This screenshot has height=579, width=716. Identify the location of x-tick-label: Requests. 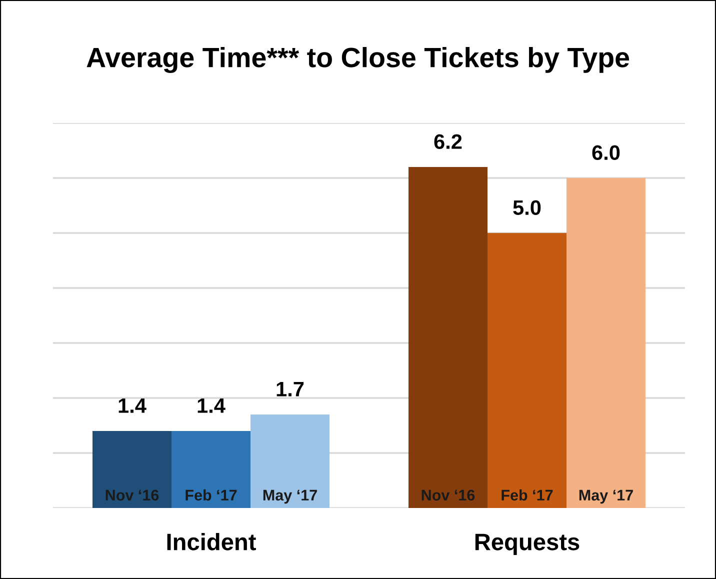
(527, 545).